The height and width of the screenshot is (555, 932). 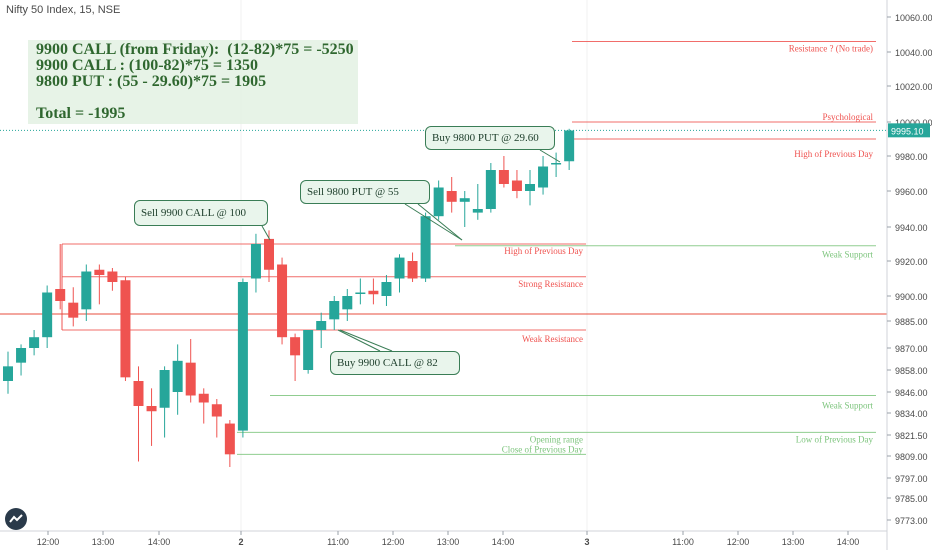 I want to click on x-tick-label: 3, so click(x=586, y=542).